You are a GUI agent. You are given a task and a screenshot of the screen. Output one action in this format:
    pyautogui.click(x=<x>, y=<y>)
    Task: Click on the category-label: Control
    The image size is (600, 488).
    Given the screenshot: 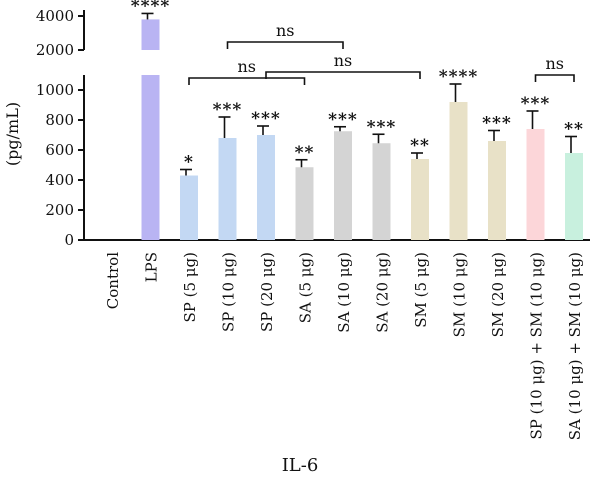 What is the action you would take?
    pyautogui.click(x=113, y=280)
    